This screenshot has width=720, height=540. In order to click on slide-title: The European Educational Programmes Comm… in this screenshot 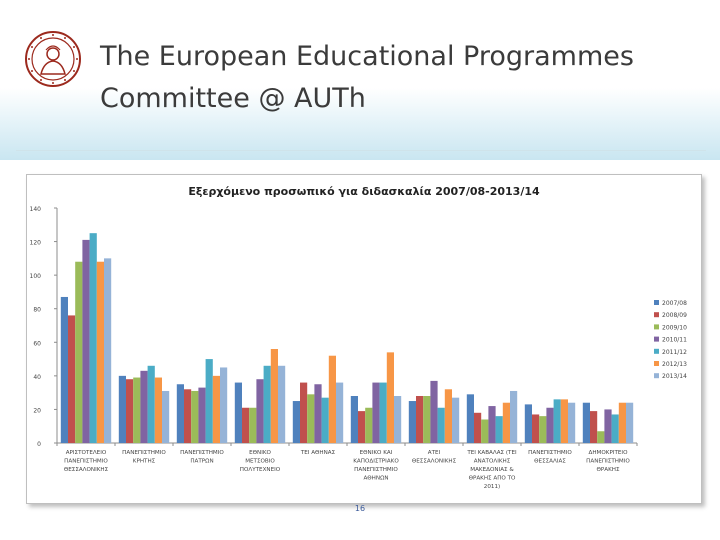, I will do `click(400, 78)`.